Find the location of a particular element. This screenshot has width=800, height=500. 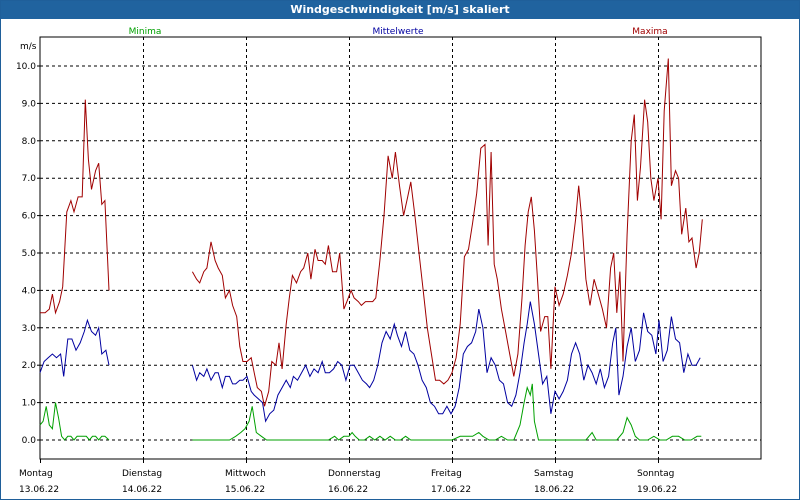

y-tick-label: 6.0 is located at coordinates (29, 217).